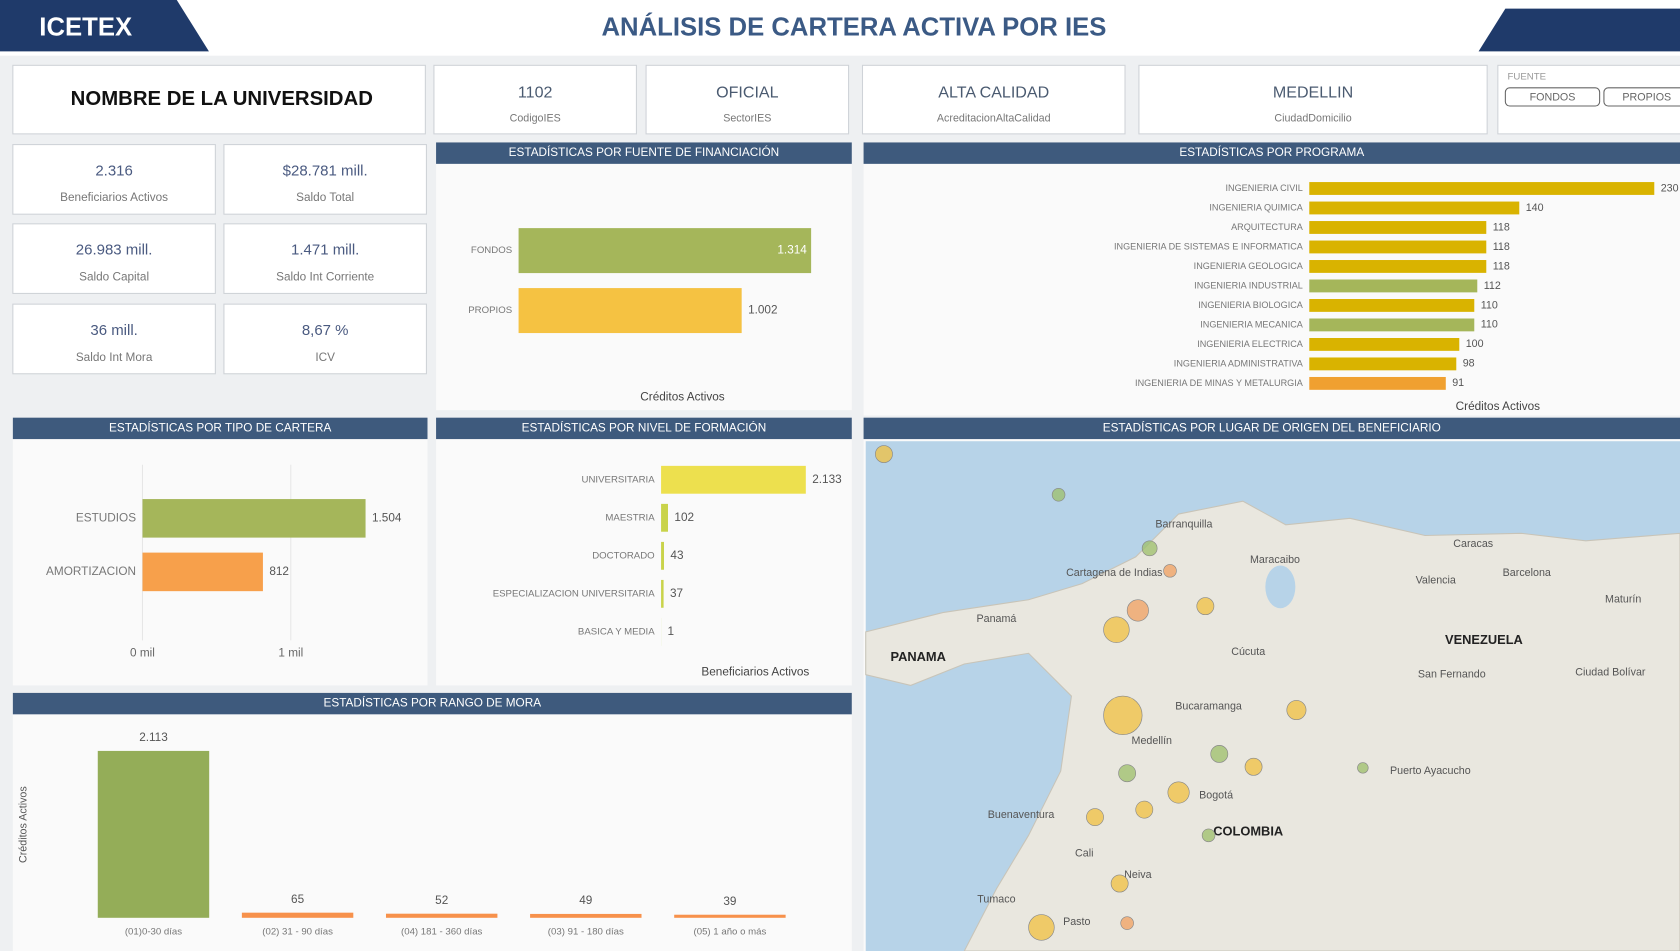 The height and width of the screenshot is (951, 1680). What do you see at coordinates (755, 672) in the screenshot?
I see `x-axis-title: Beneficiarios Activos` at bounding box center [755, 672].